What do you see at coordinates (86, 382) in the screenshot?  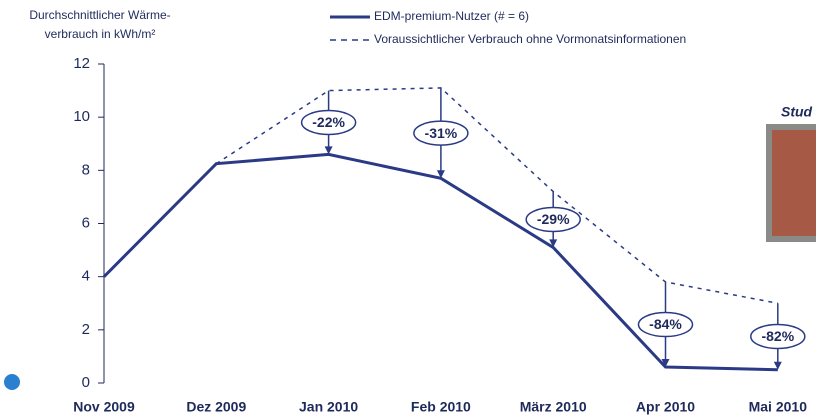 I see `y-tick-label: 0` at bounding box center [86, 382].